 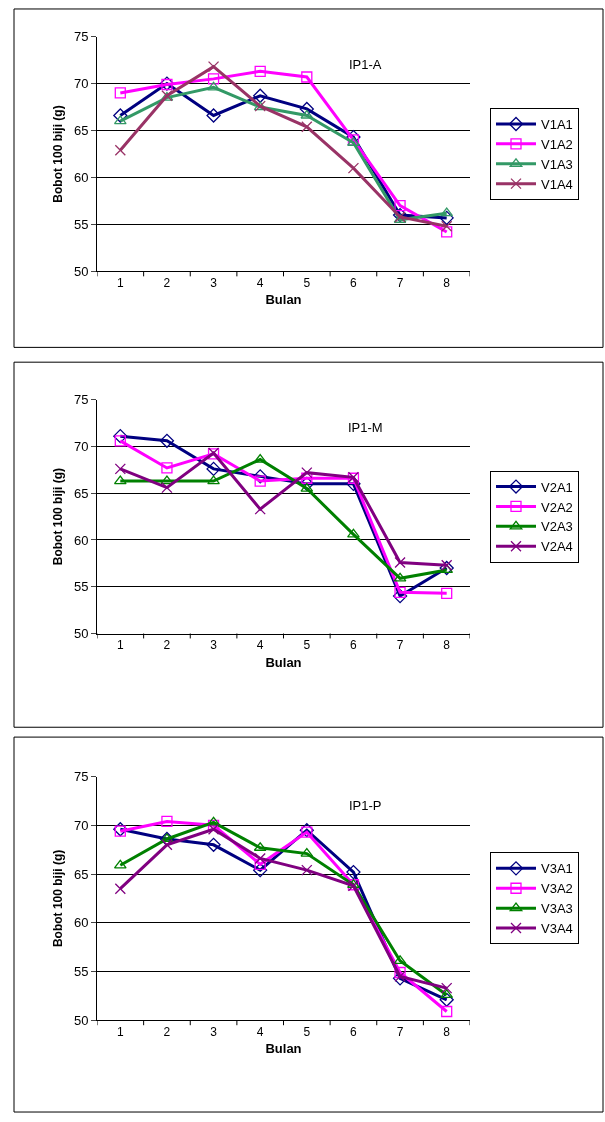 What do you see at coordinates (81, 1020) in the screenshot?
I see `y-tick-label: 50` at bounding box center [81, 1020].